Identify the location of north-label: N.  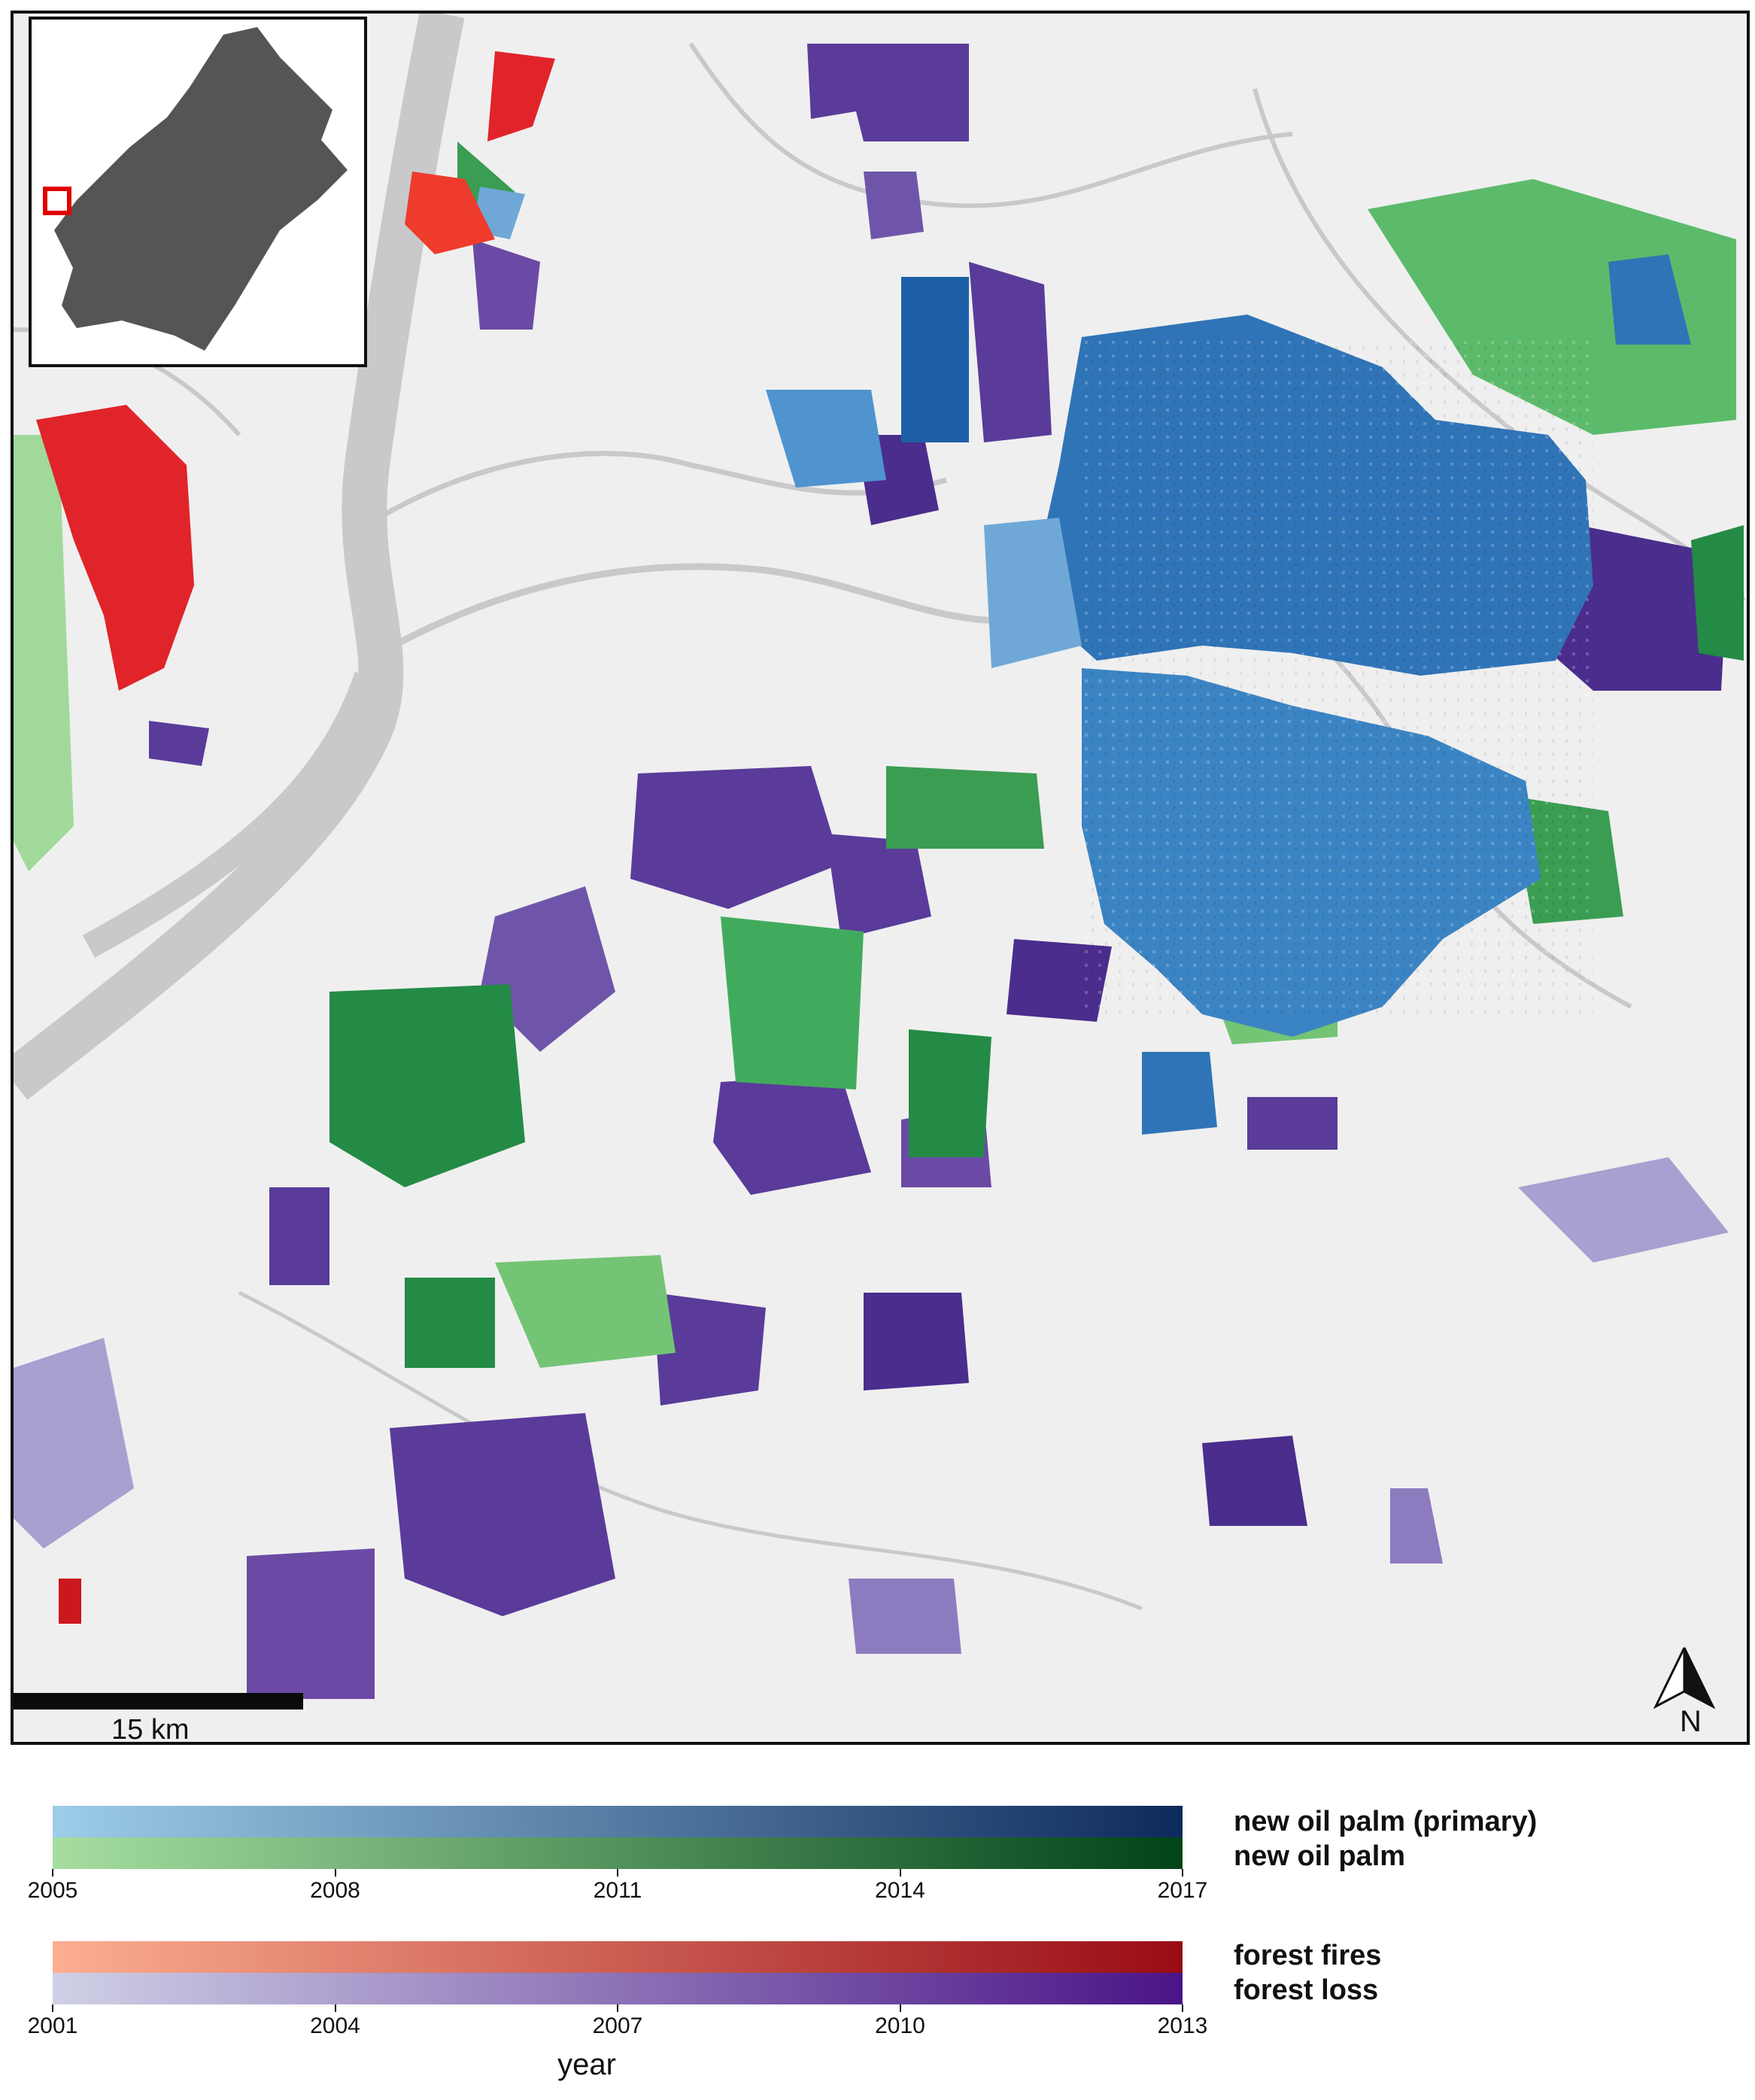
(1691, 1721).